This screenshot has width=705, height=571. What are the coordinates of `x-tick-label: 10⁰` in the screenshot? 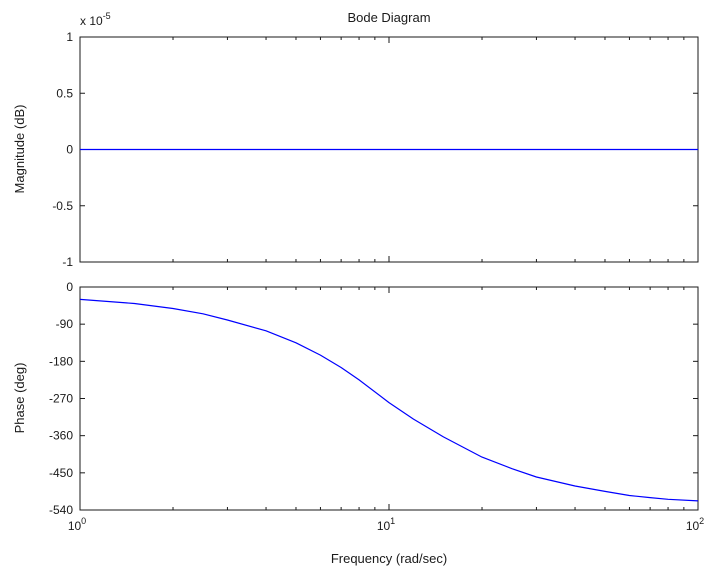 It's located at (77, 524).